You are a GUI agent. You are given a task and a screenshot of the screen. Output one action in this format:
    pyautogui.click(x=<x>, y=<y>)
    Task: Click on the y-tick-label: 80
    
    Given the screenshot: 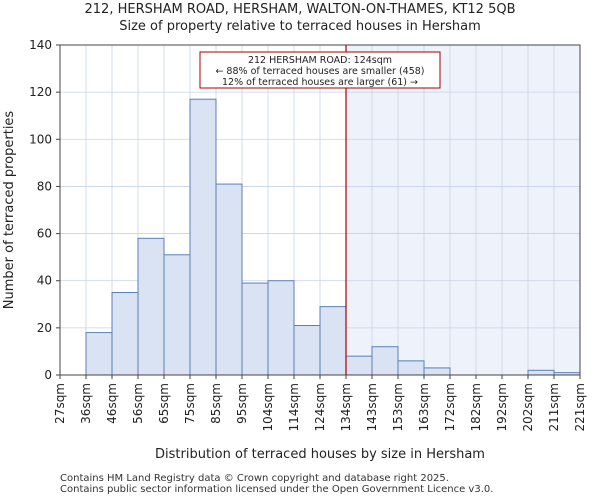 What is the action you would take?
    pyautogui.click(x=44, y=186)
    